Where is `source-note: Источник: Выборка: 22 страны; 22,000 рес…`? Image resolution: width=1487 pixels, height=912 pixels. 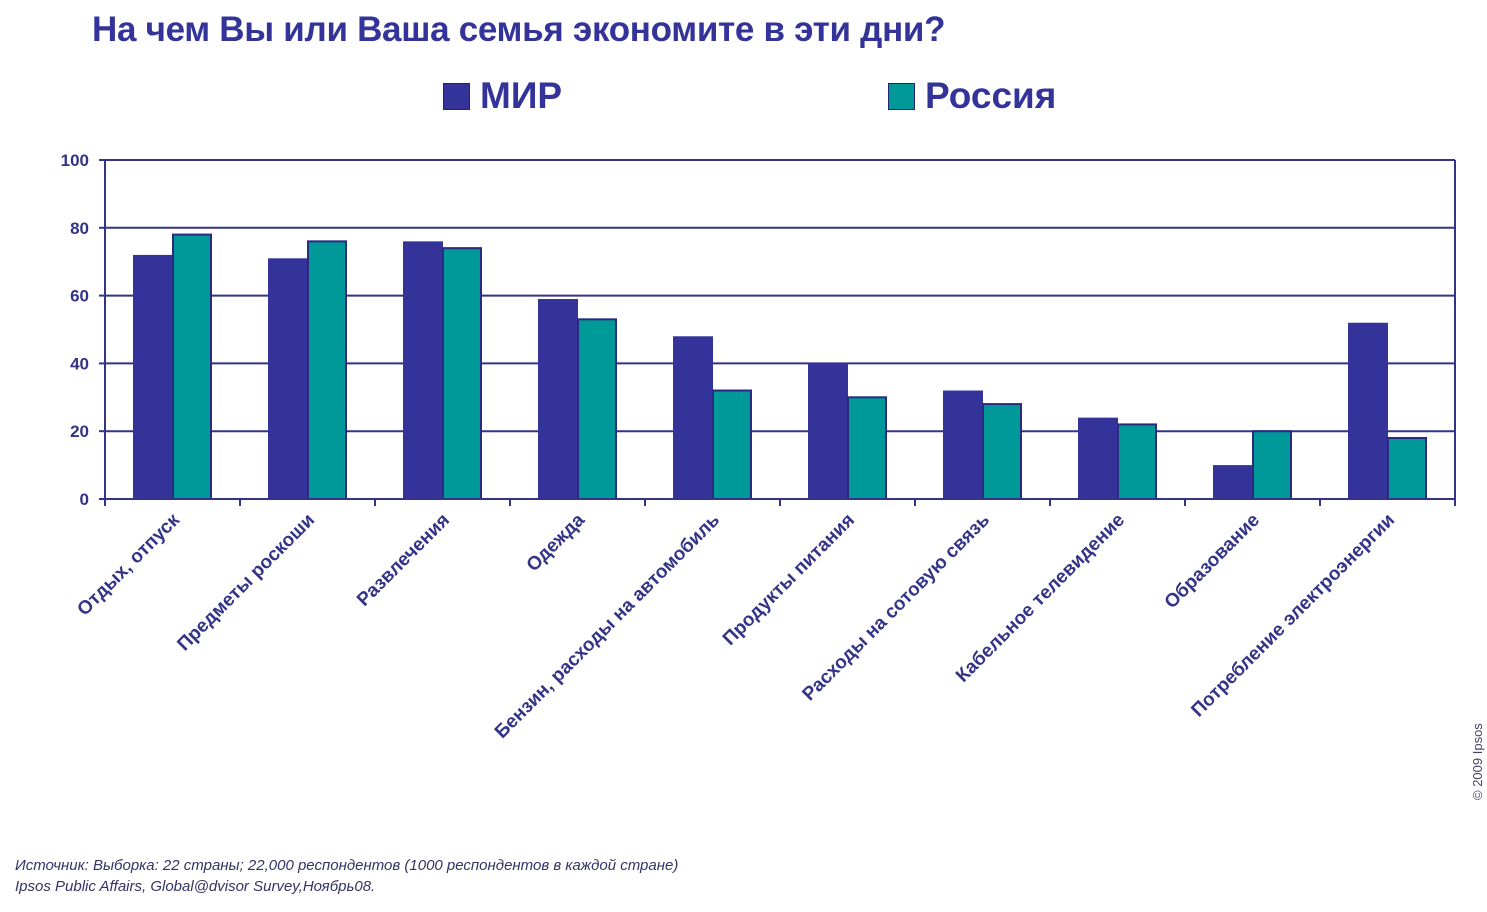
source-note: Источник: Выборка: 22 страны; 22,000 рес… is located at coordinates (346, 876).